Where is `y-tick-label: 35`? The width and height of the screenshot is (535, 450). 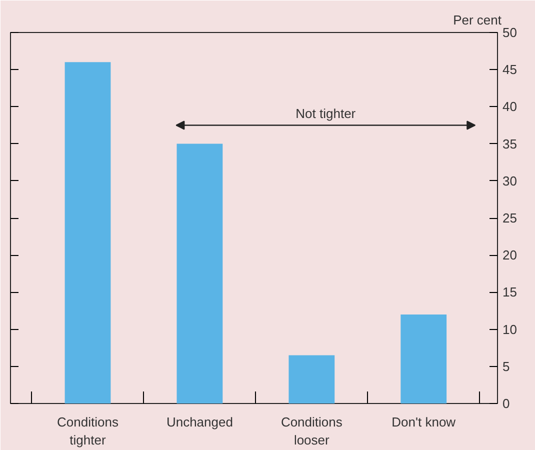
y-tick-label: 35 is located at coordinates (509, 144).